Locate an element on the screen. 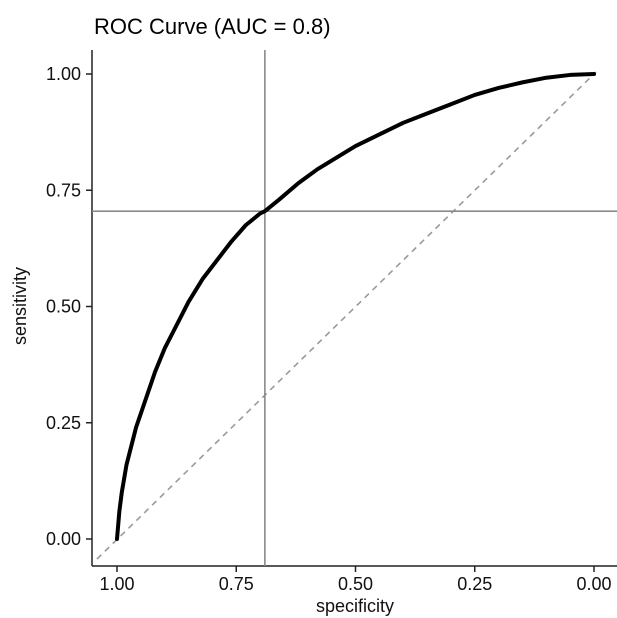 The width and height of the screenshot is (617, 618). x-tick-label: 0.50 is located at coordinates (355, 584).